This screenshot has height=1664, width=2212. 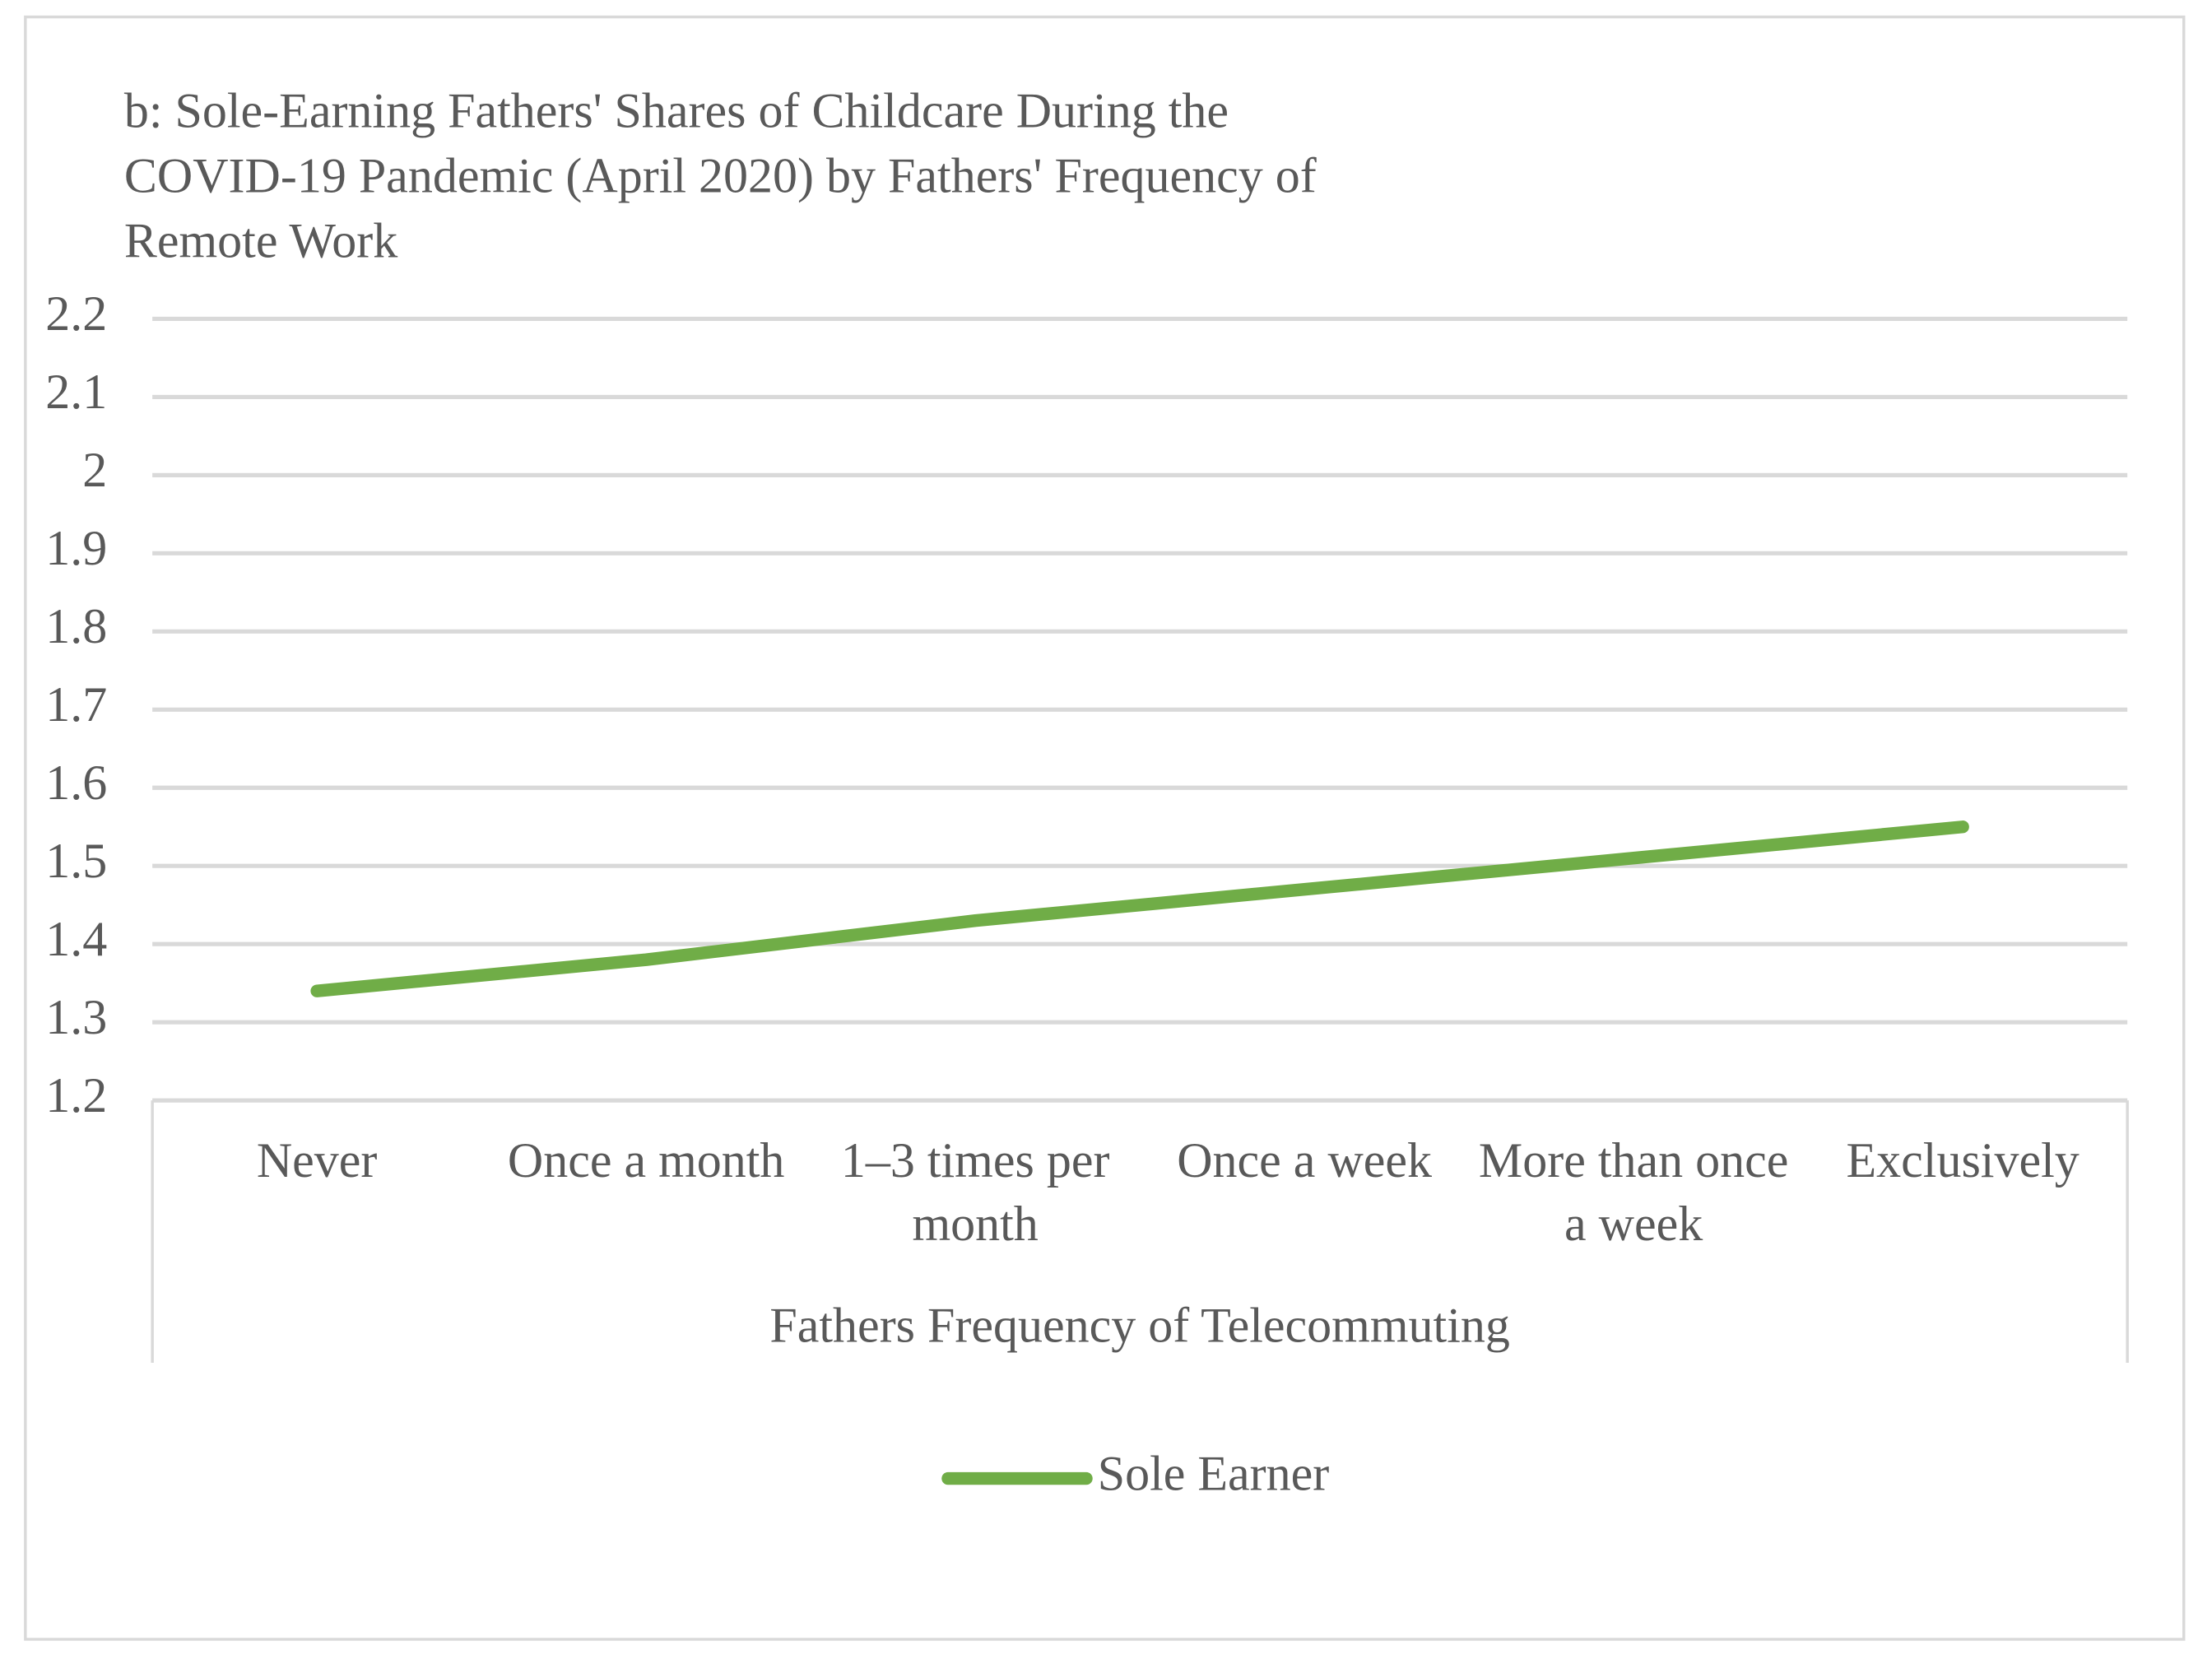 What do you see at coordinates (76, 1017) in the screenshot?
I see `y-tick-label: 1.3` at bounding box center [76, 1017].